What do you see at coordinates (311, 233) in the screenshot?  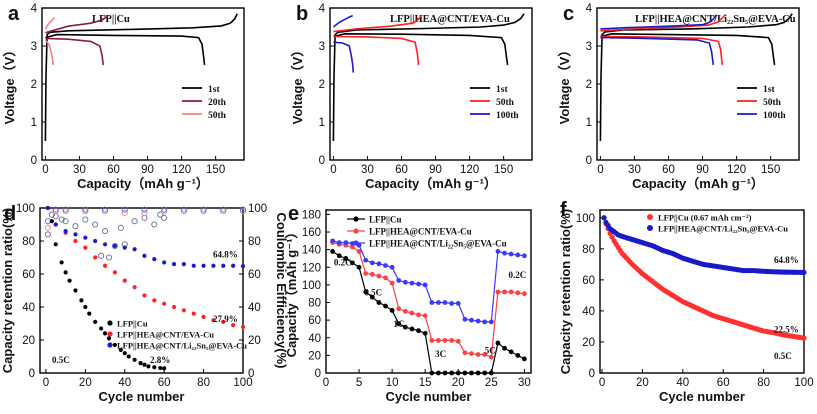 I see `y-tick-label: 160` at bounding box center [311, 233].